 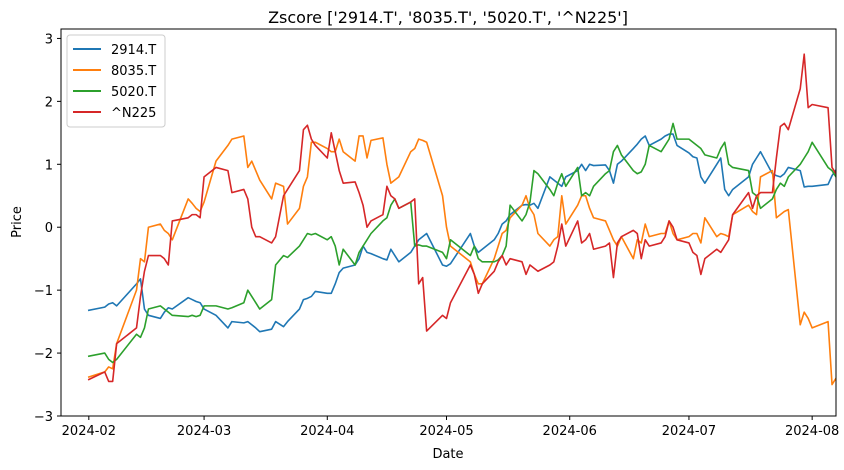 I want to click on x-tick-label: 2024-04, so click(x=327, y=431).